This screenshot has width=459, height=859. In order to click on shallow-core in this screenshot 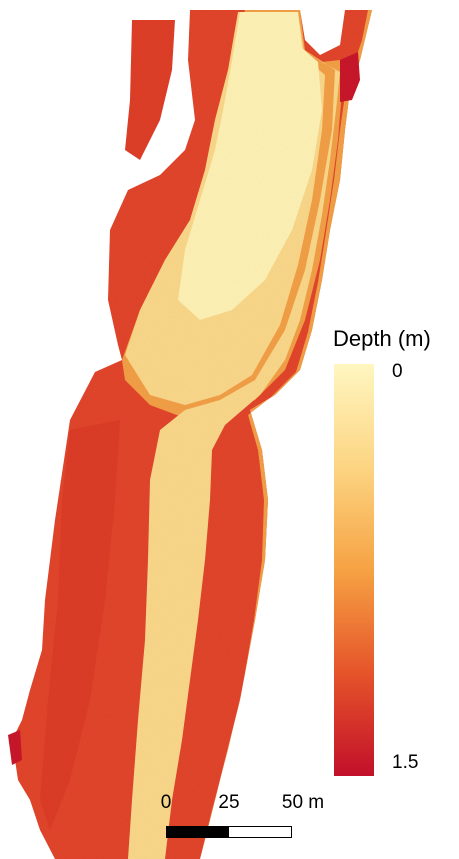, I will do `click(250, 166)`.